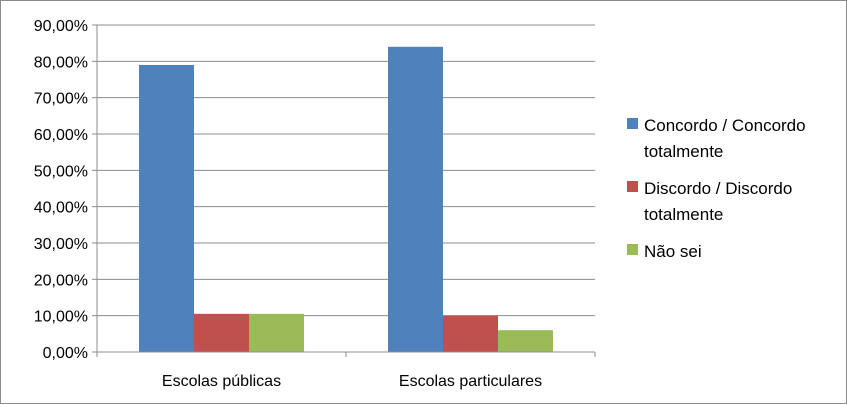 This screenshot has height=404, width=847. I want to click on category-labels: Escolas públicas Escolas particulares, so click(352, 381).